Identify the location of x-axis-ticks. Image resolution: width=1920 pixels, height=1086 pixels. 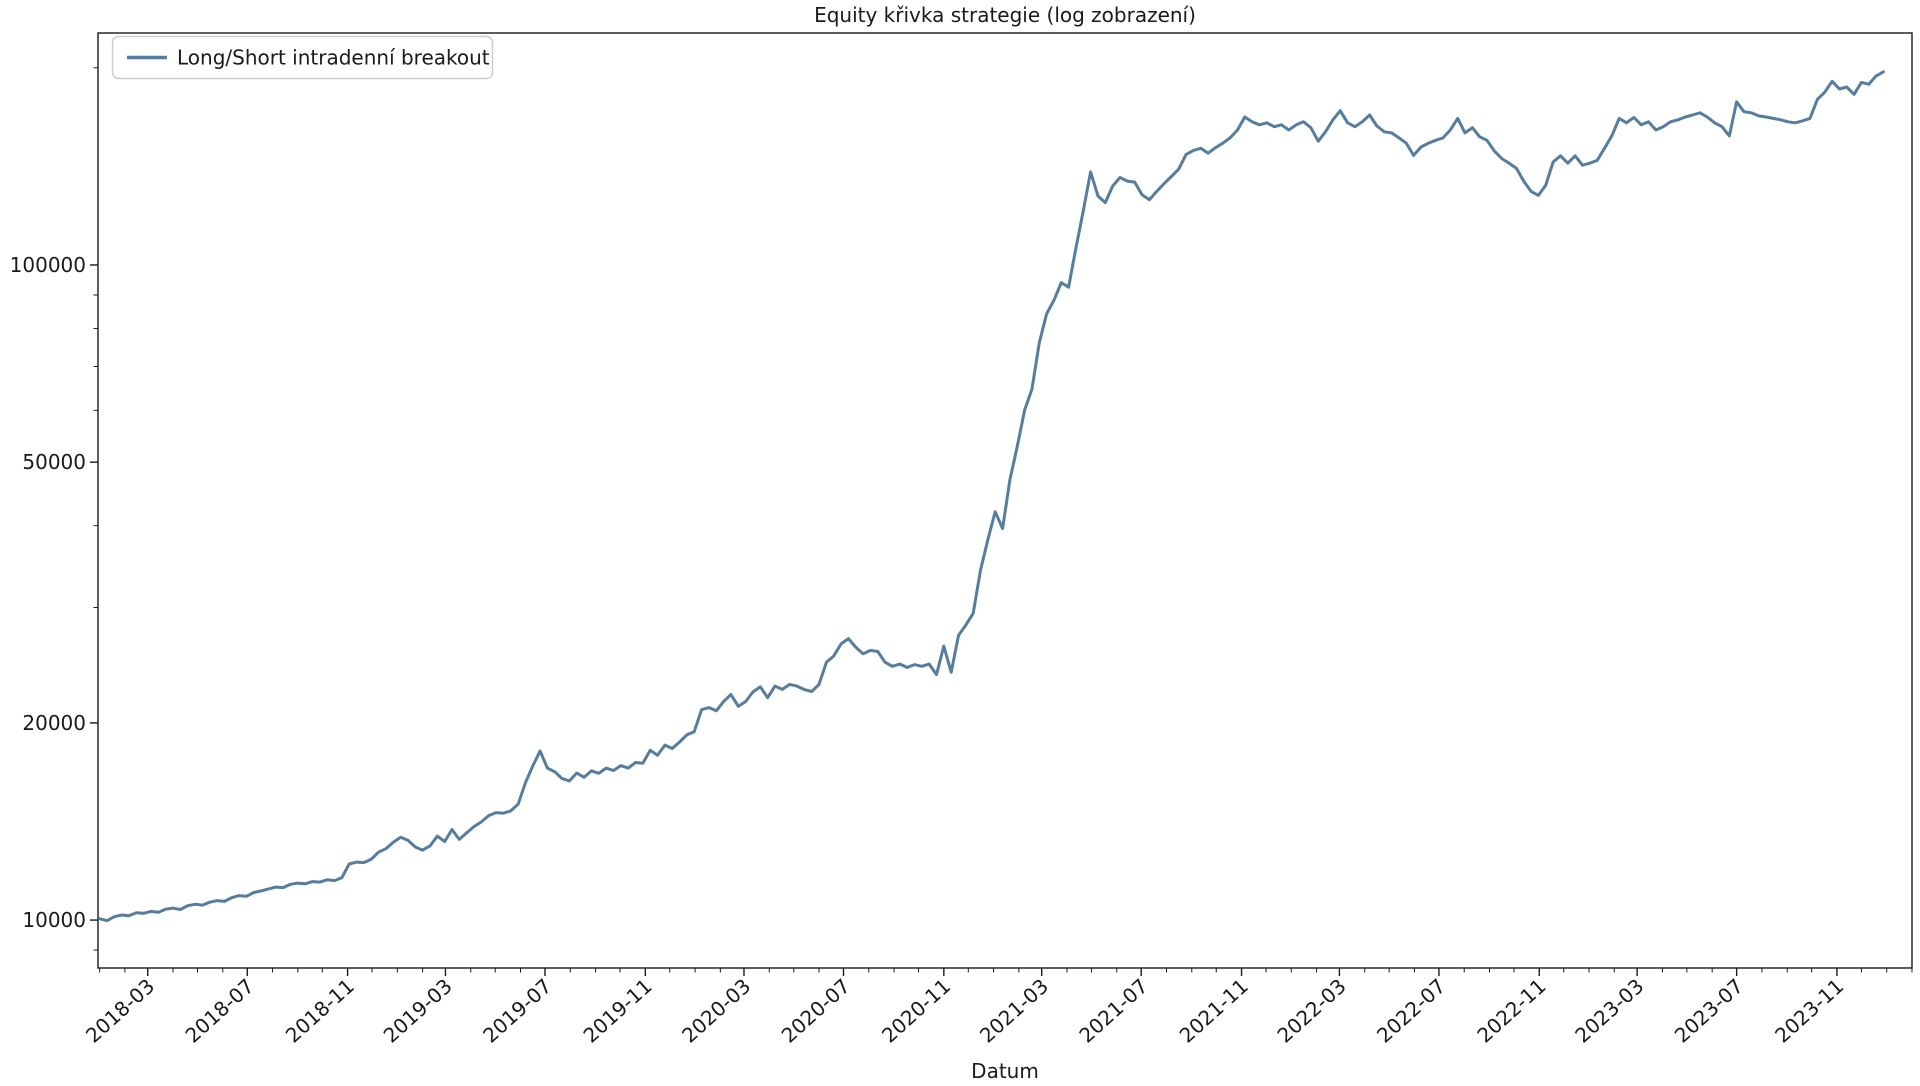
(1006, 972).